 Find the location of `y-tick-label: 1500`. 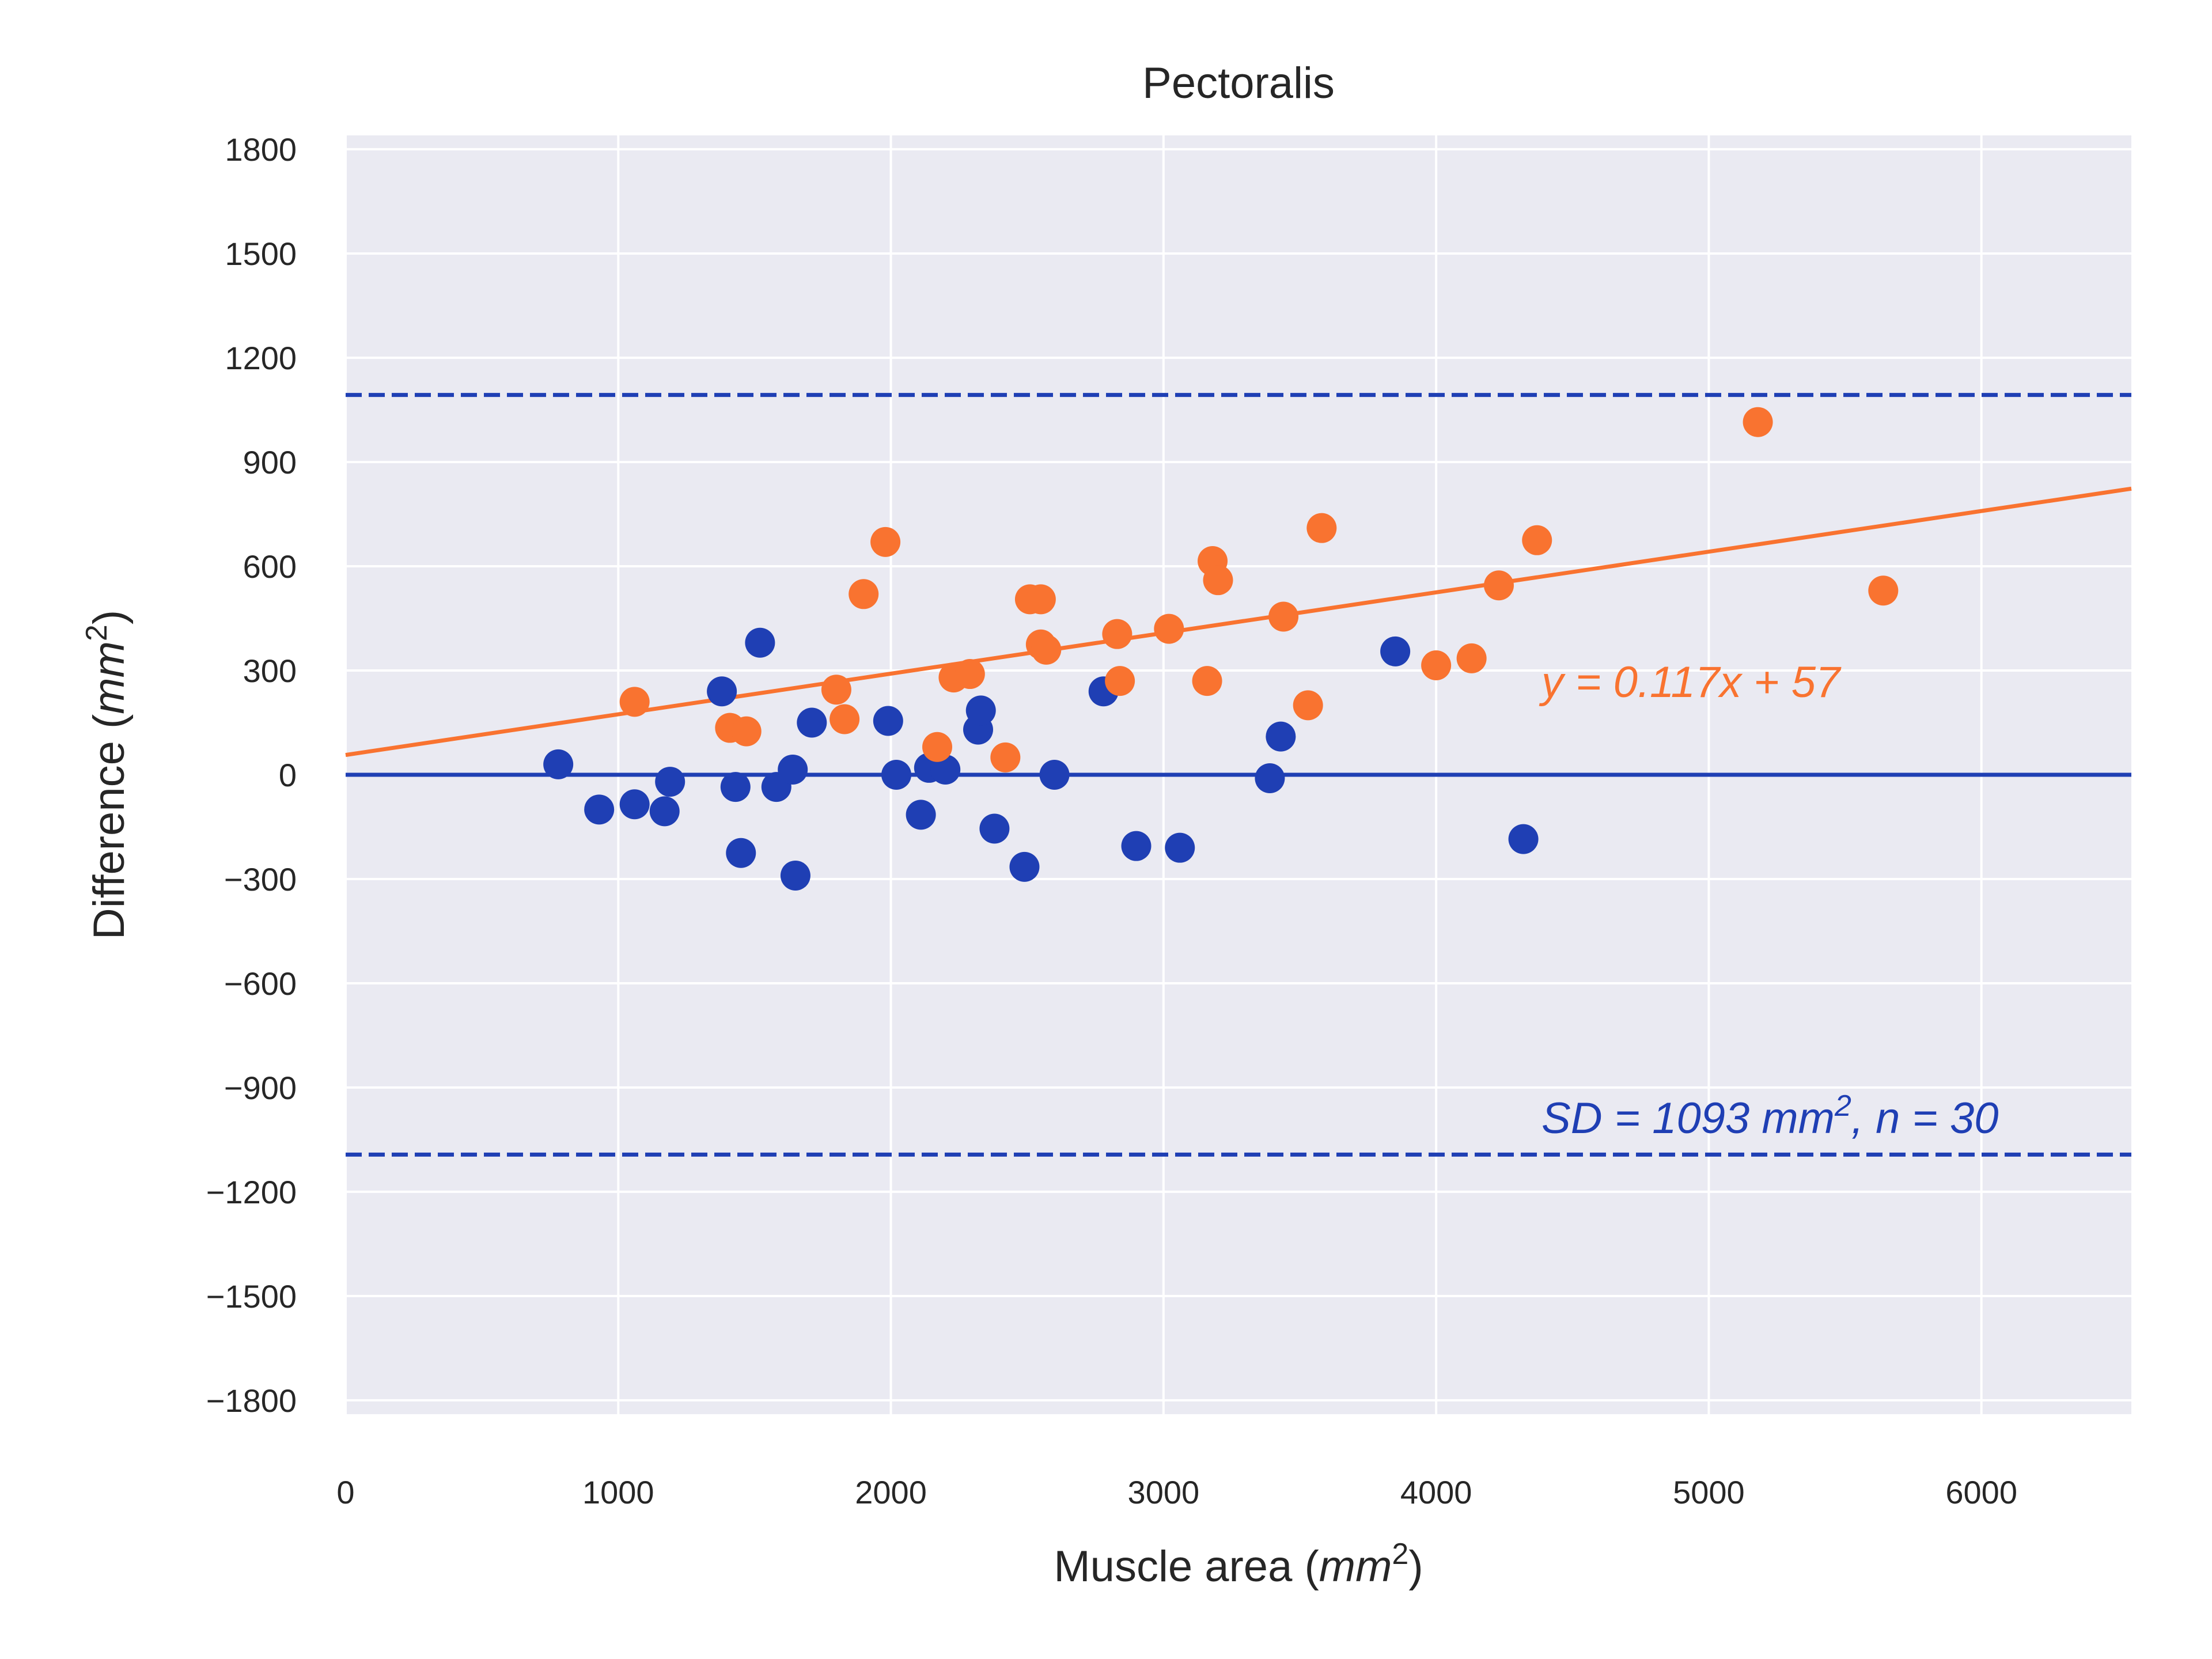

y-tick-label: 1500 is located at coordinates (261, 254).